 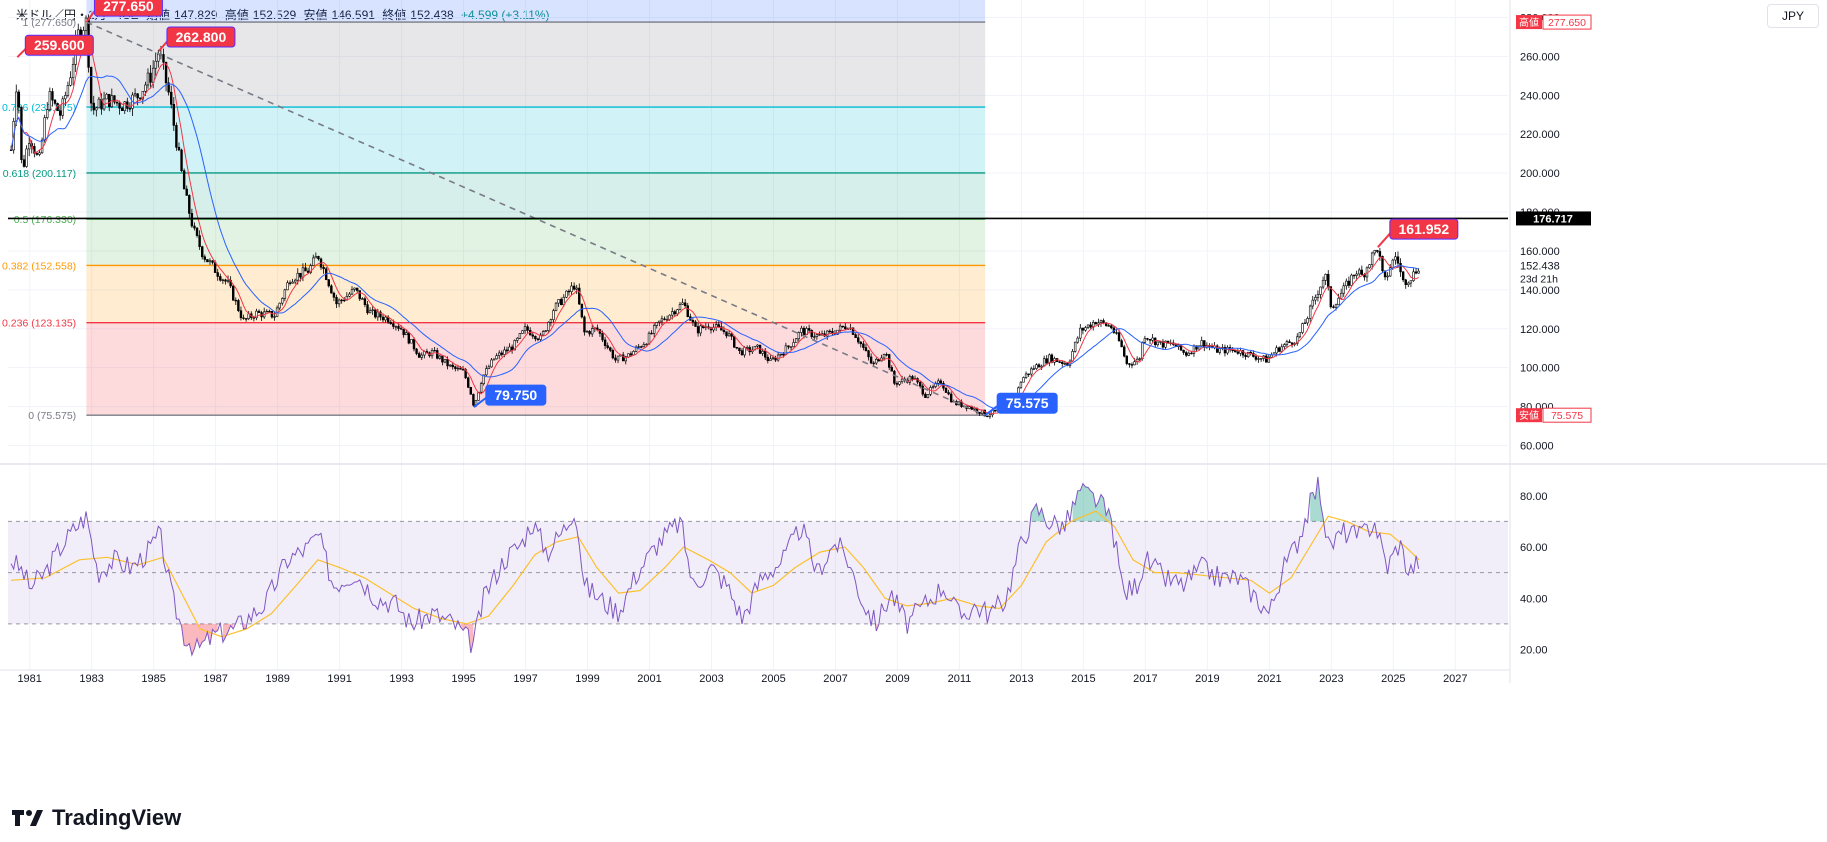 I want to click on rsi-tick-label: 20.00, so click(x=1534, y=651).